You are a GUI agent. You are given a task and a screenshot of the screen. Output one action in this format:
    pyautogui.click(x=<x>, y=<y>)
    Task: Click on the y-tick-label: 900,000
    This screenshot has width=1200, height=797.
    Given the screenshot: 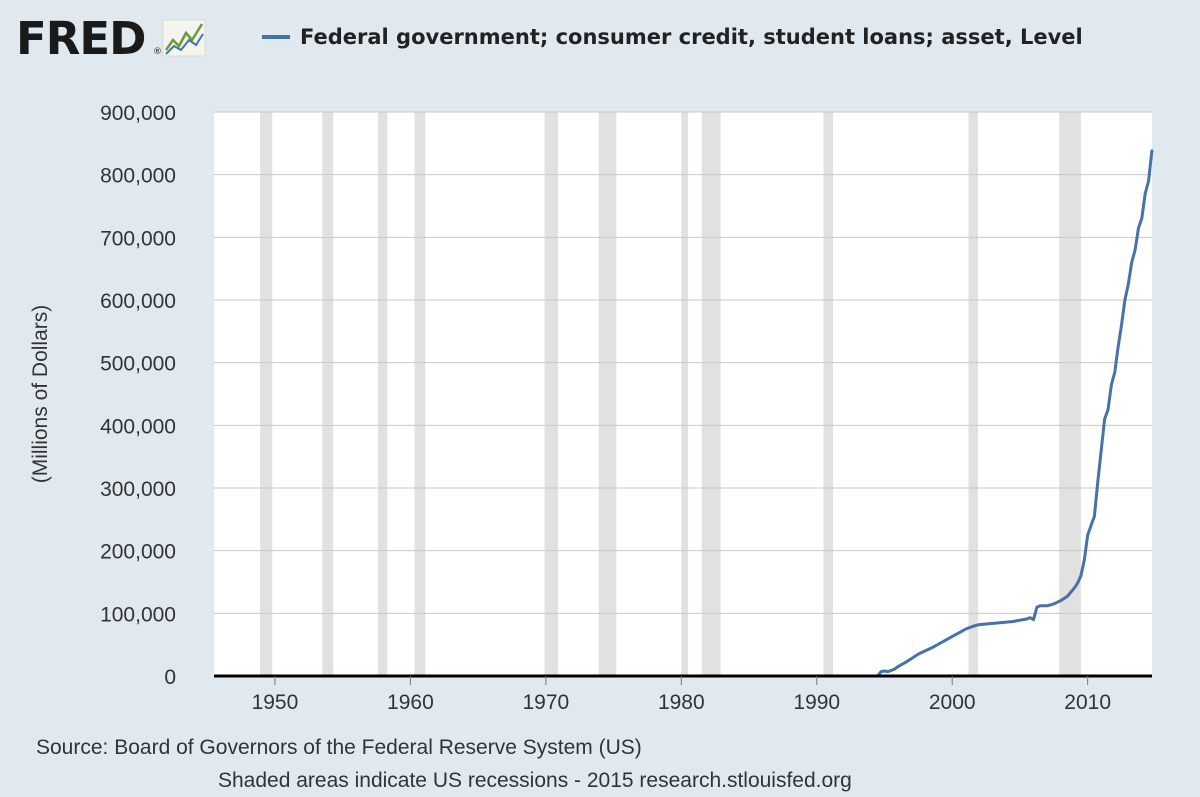 What is the action you would take?
    pyautogui.click(x=138, y=113)
    